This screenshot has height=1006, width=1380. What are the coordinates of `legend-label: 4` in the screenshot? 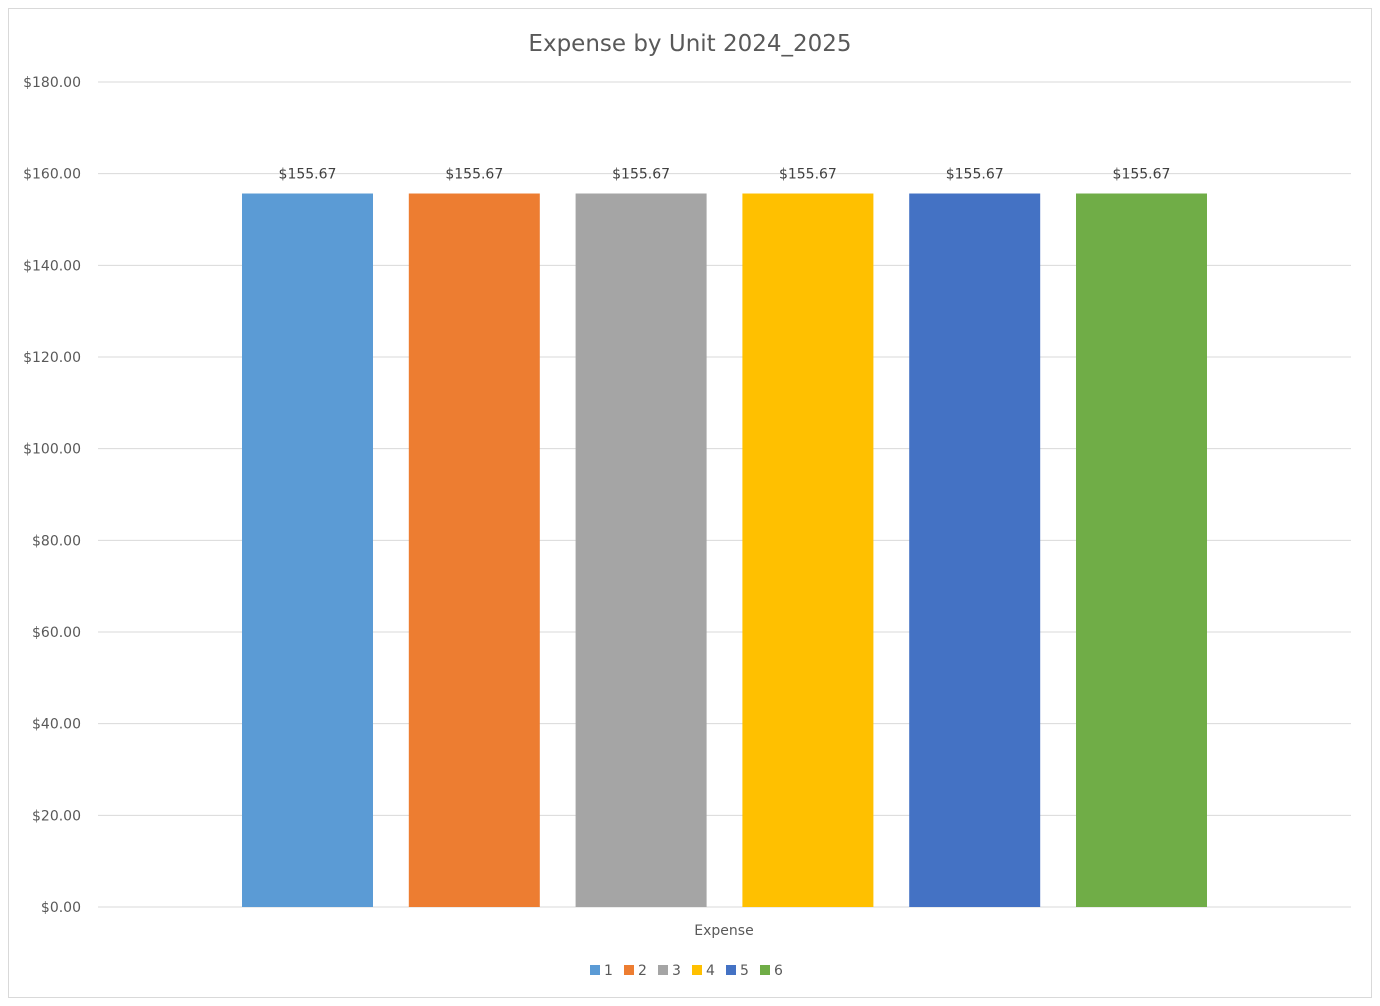 It's located at (710, 971).